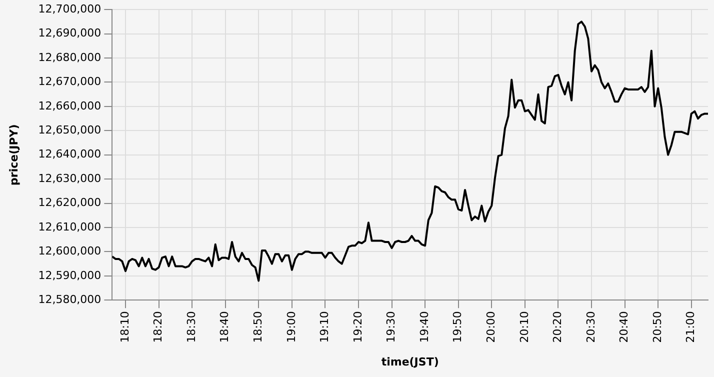 The height and width of the screenshot is (377, 714). I want to click on y-tick-label: 12,670,000, so click(70, 81).